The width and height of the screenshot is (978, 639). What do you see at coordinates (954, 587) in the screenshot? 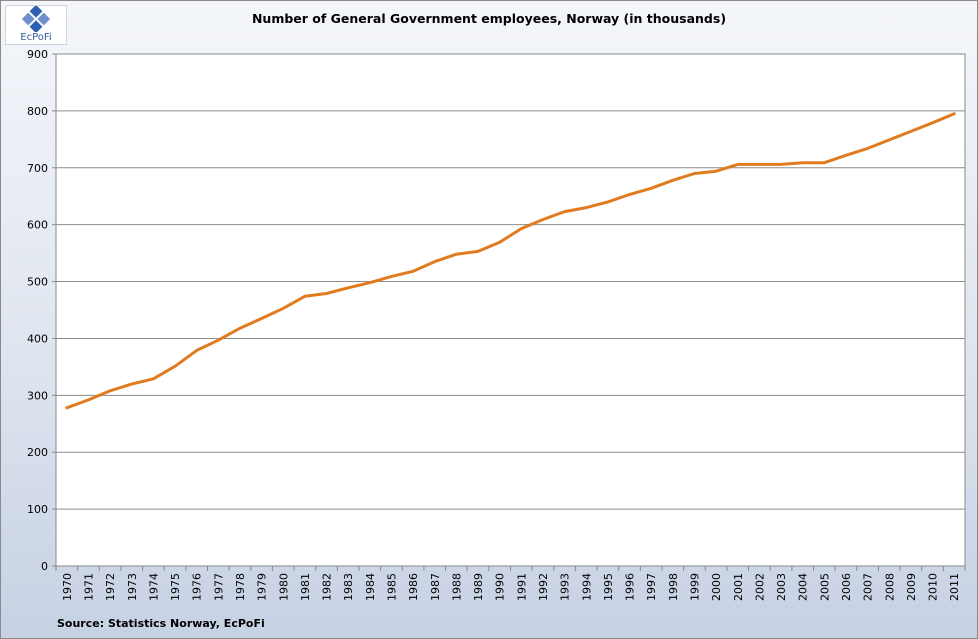
I see `x-tick-label: 2011` at bounding box center [954, 587].